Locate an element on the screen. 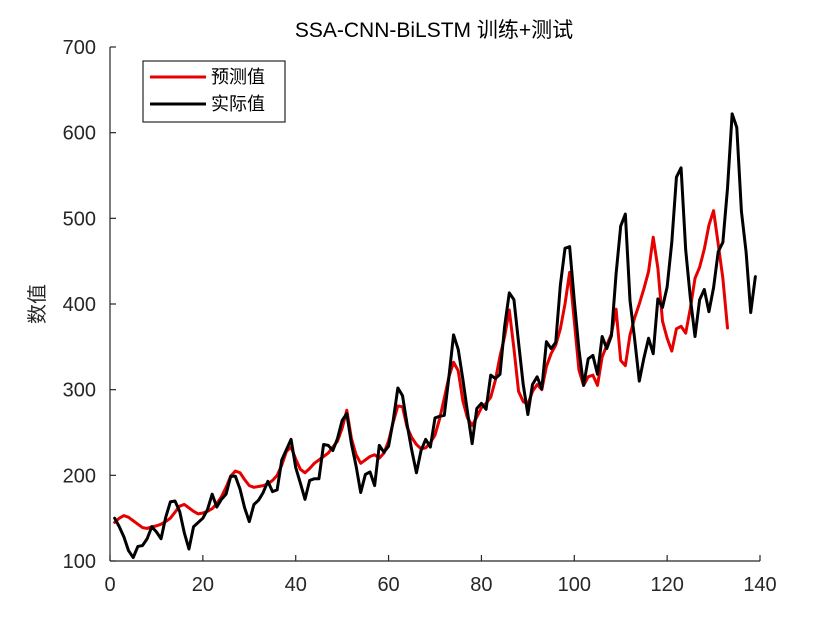 The height and width of the screenshot is (630, 840). y-tick-label: 100 is located at coordinates (79, 562).